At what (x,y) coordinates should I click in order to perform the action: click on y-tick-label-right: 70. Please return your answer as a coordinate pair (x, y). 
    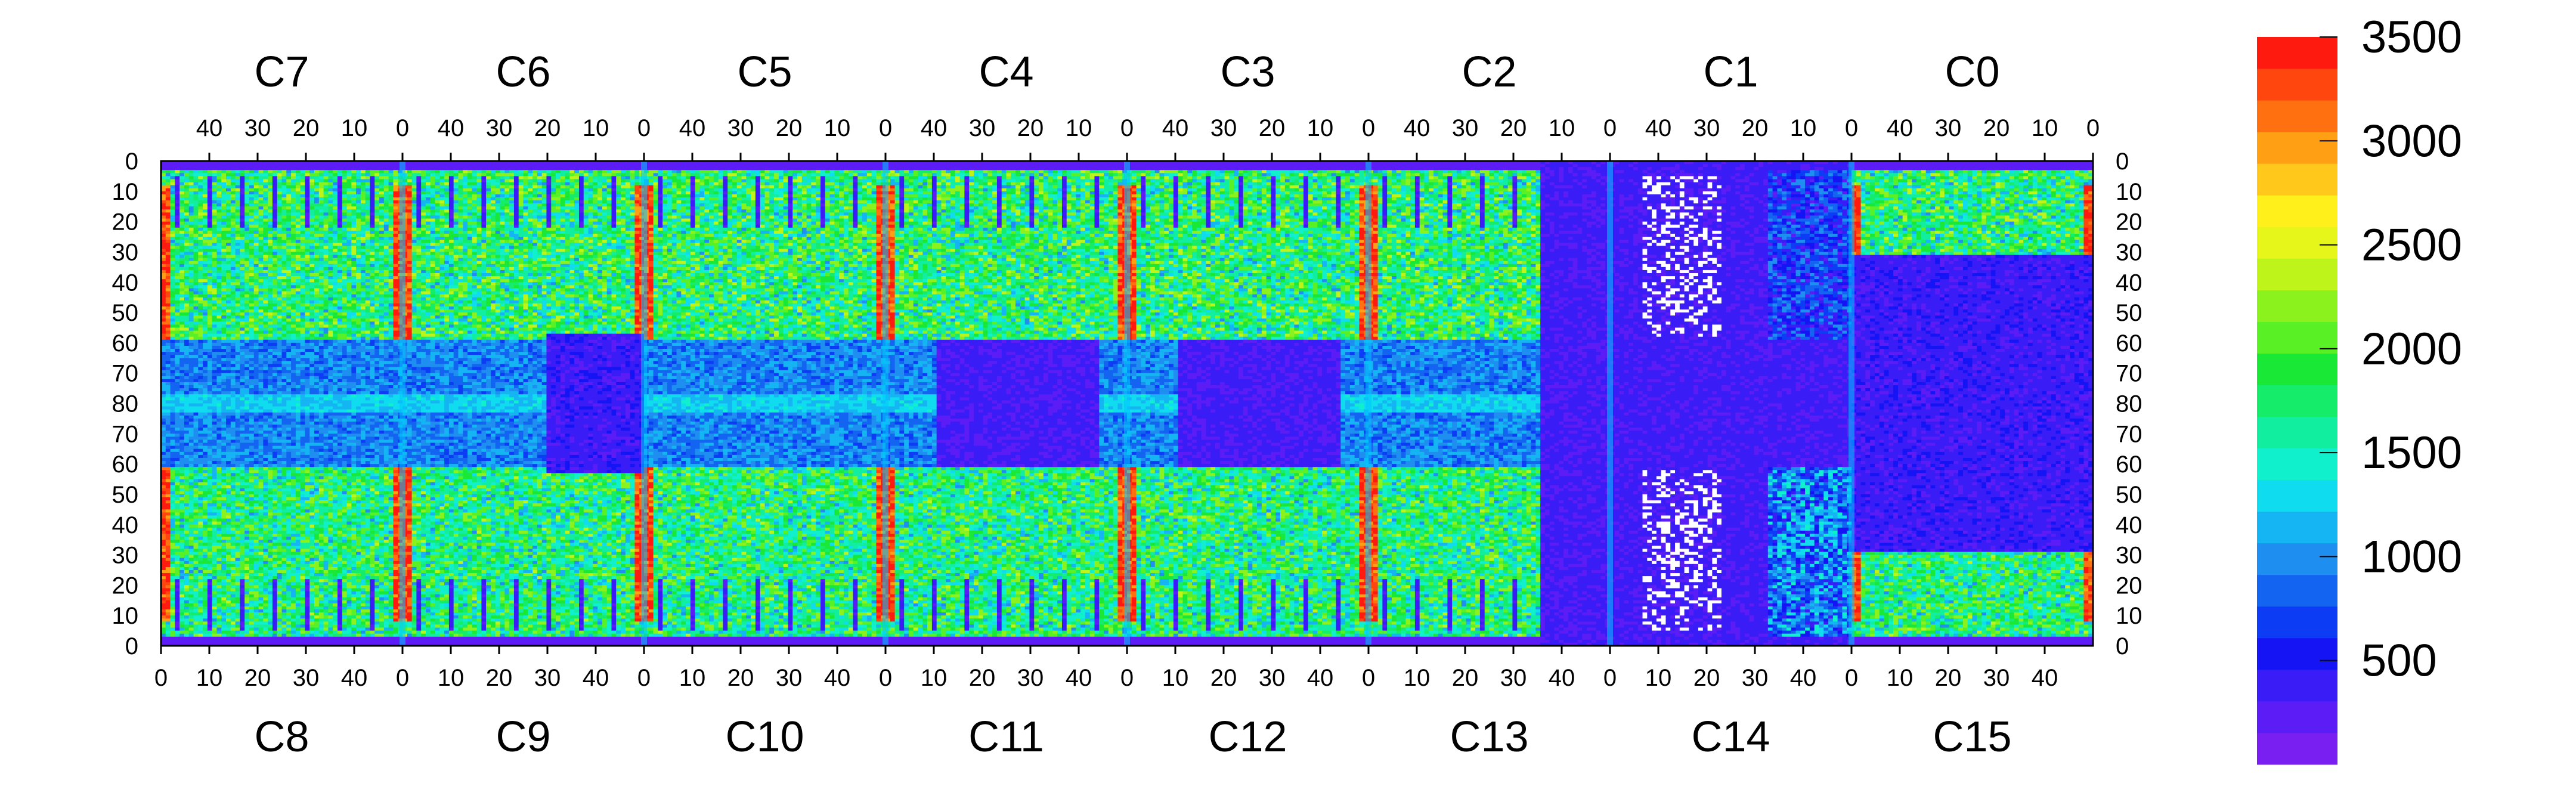
    Looking at the image, I should click on (2129, 374).